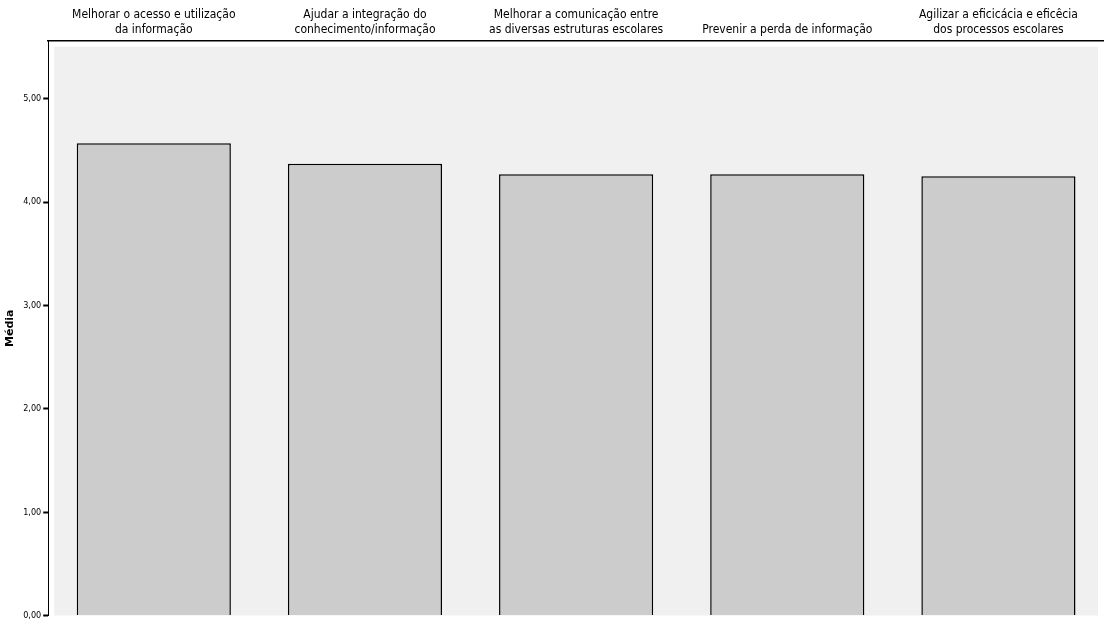 This screenshot has width=1104, height=623. Describe the element at coordinates (32, 98) in the screenshot. I see `y-tick-label: 5,00` at that location.